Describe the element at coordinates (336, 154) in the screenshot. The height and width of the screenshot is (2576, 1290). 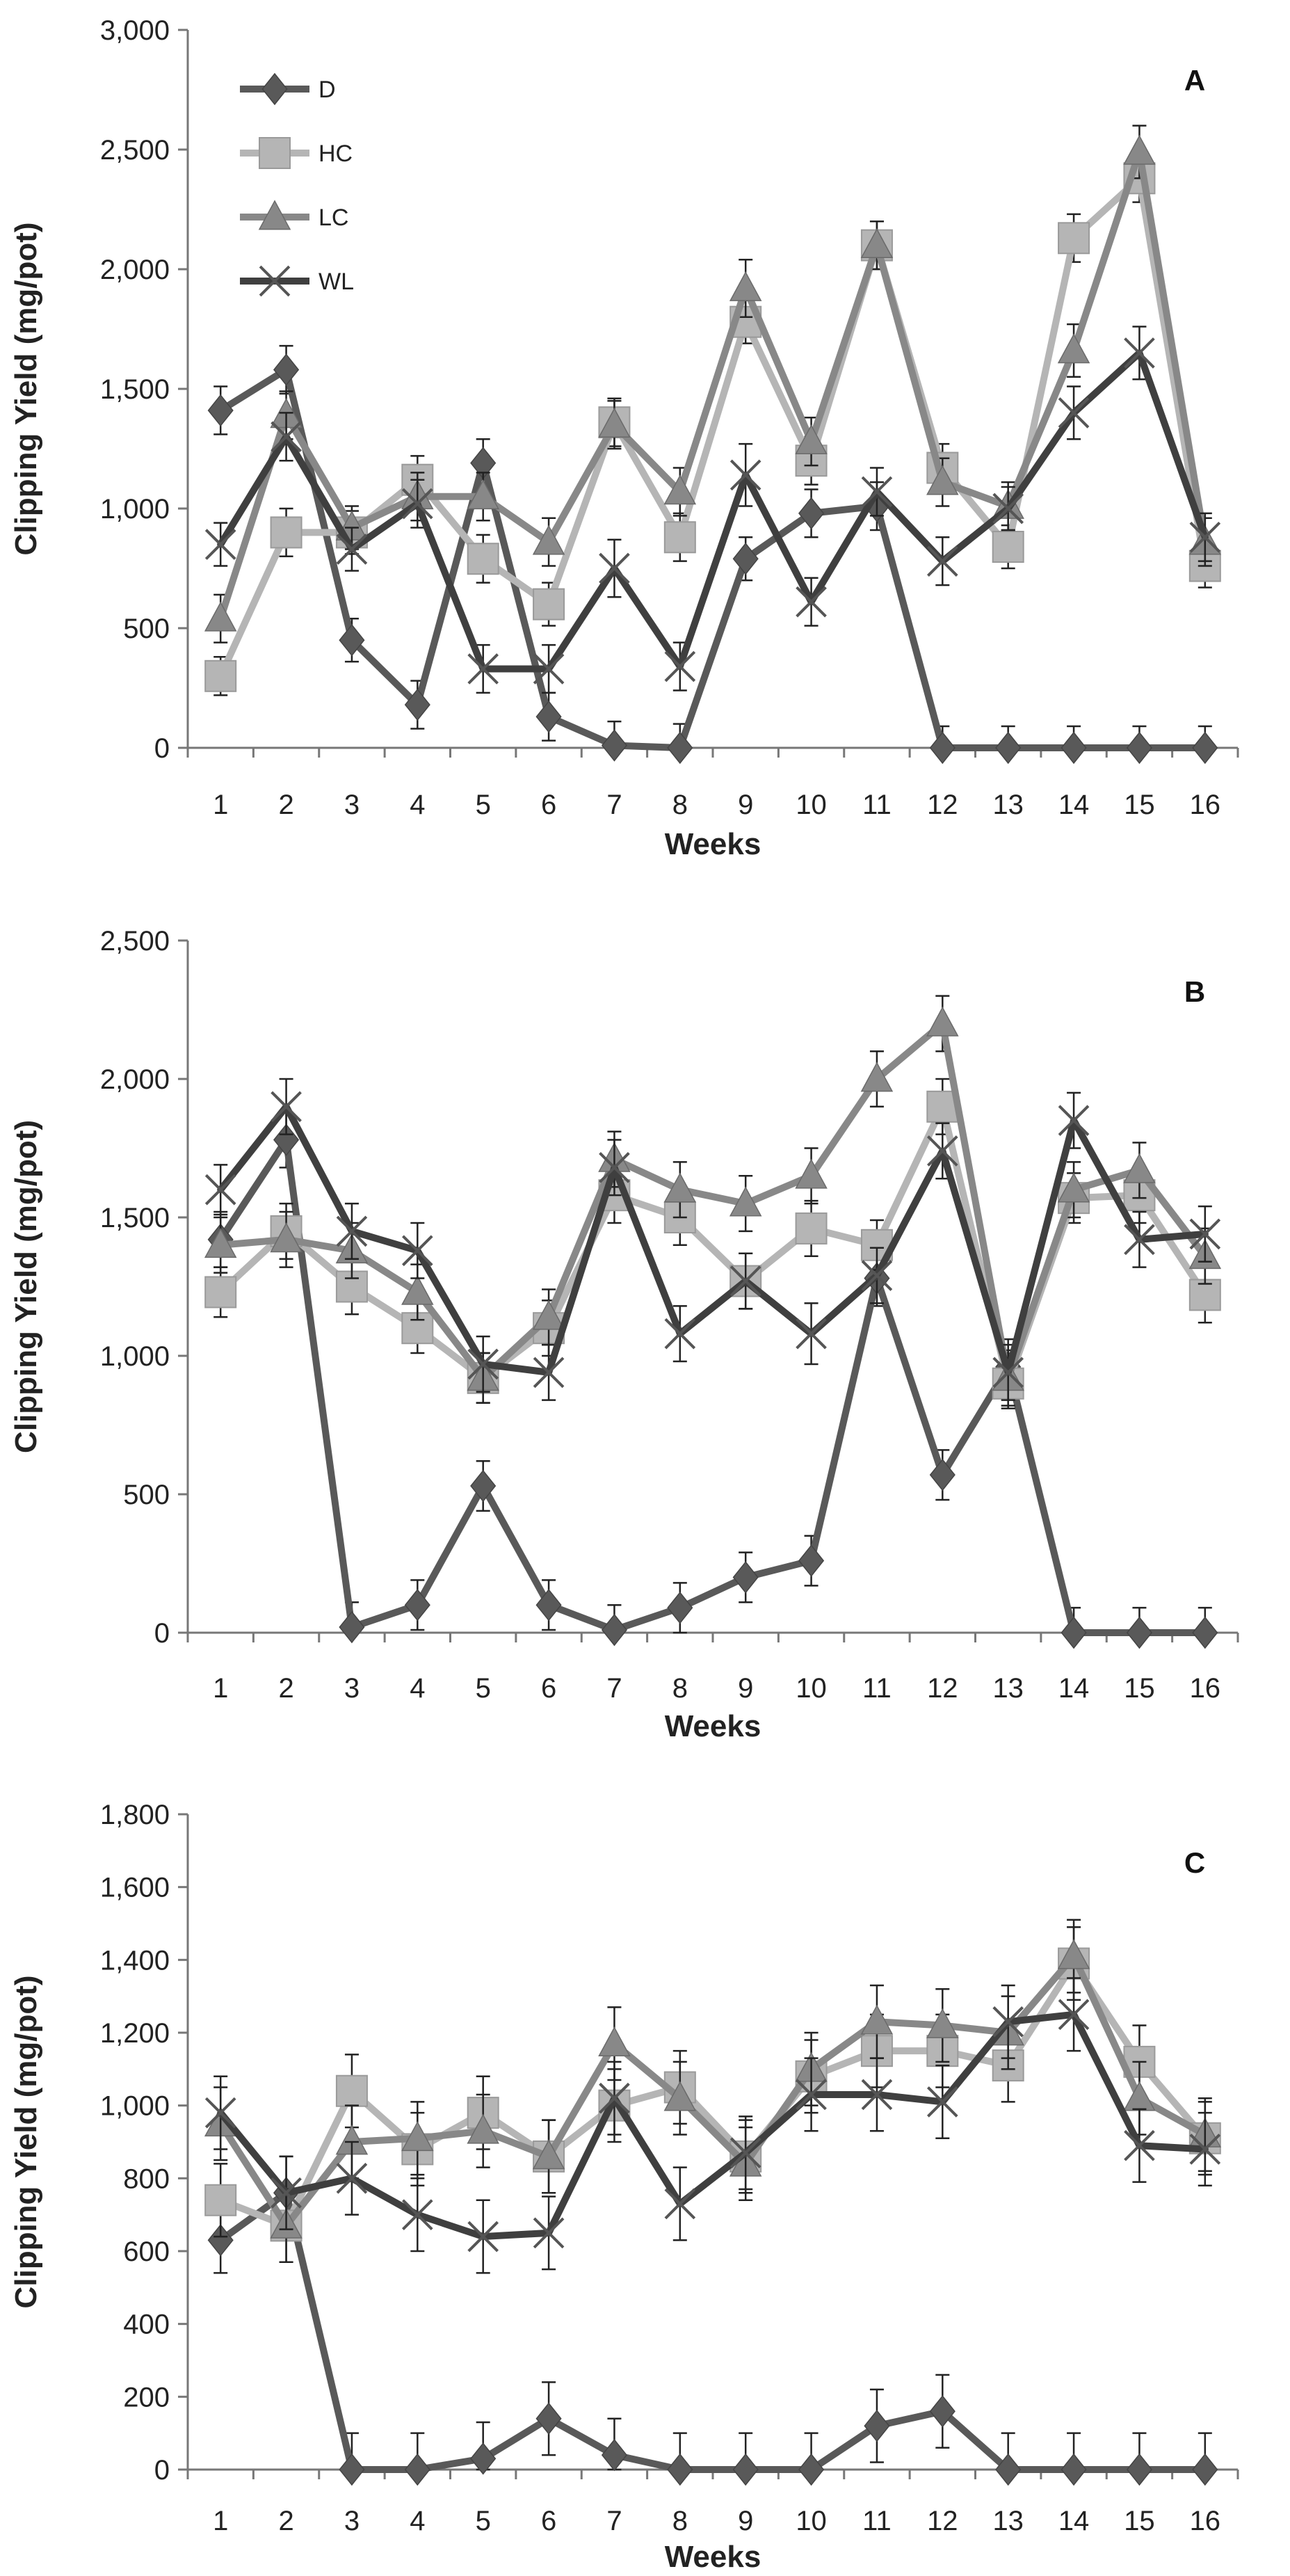
I see `legend-label: HC` at that location.